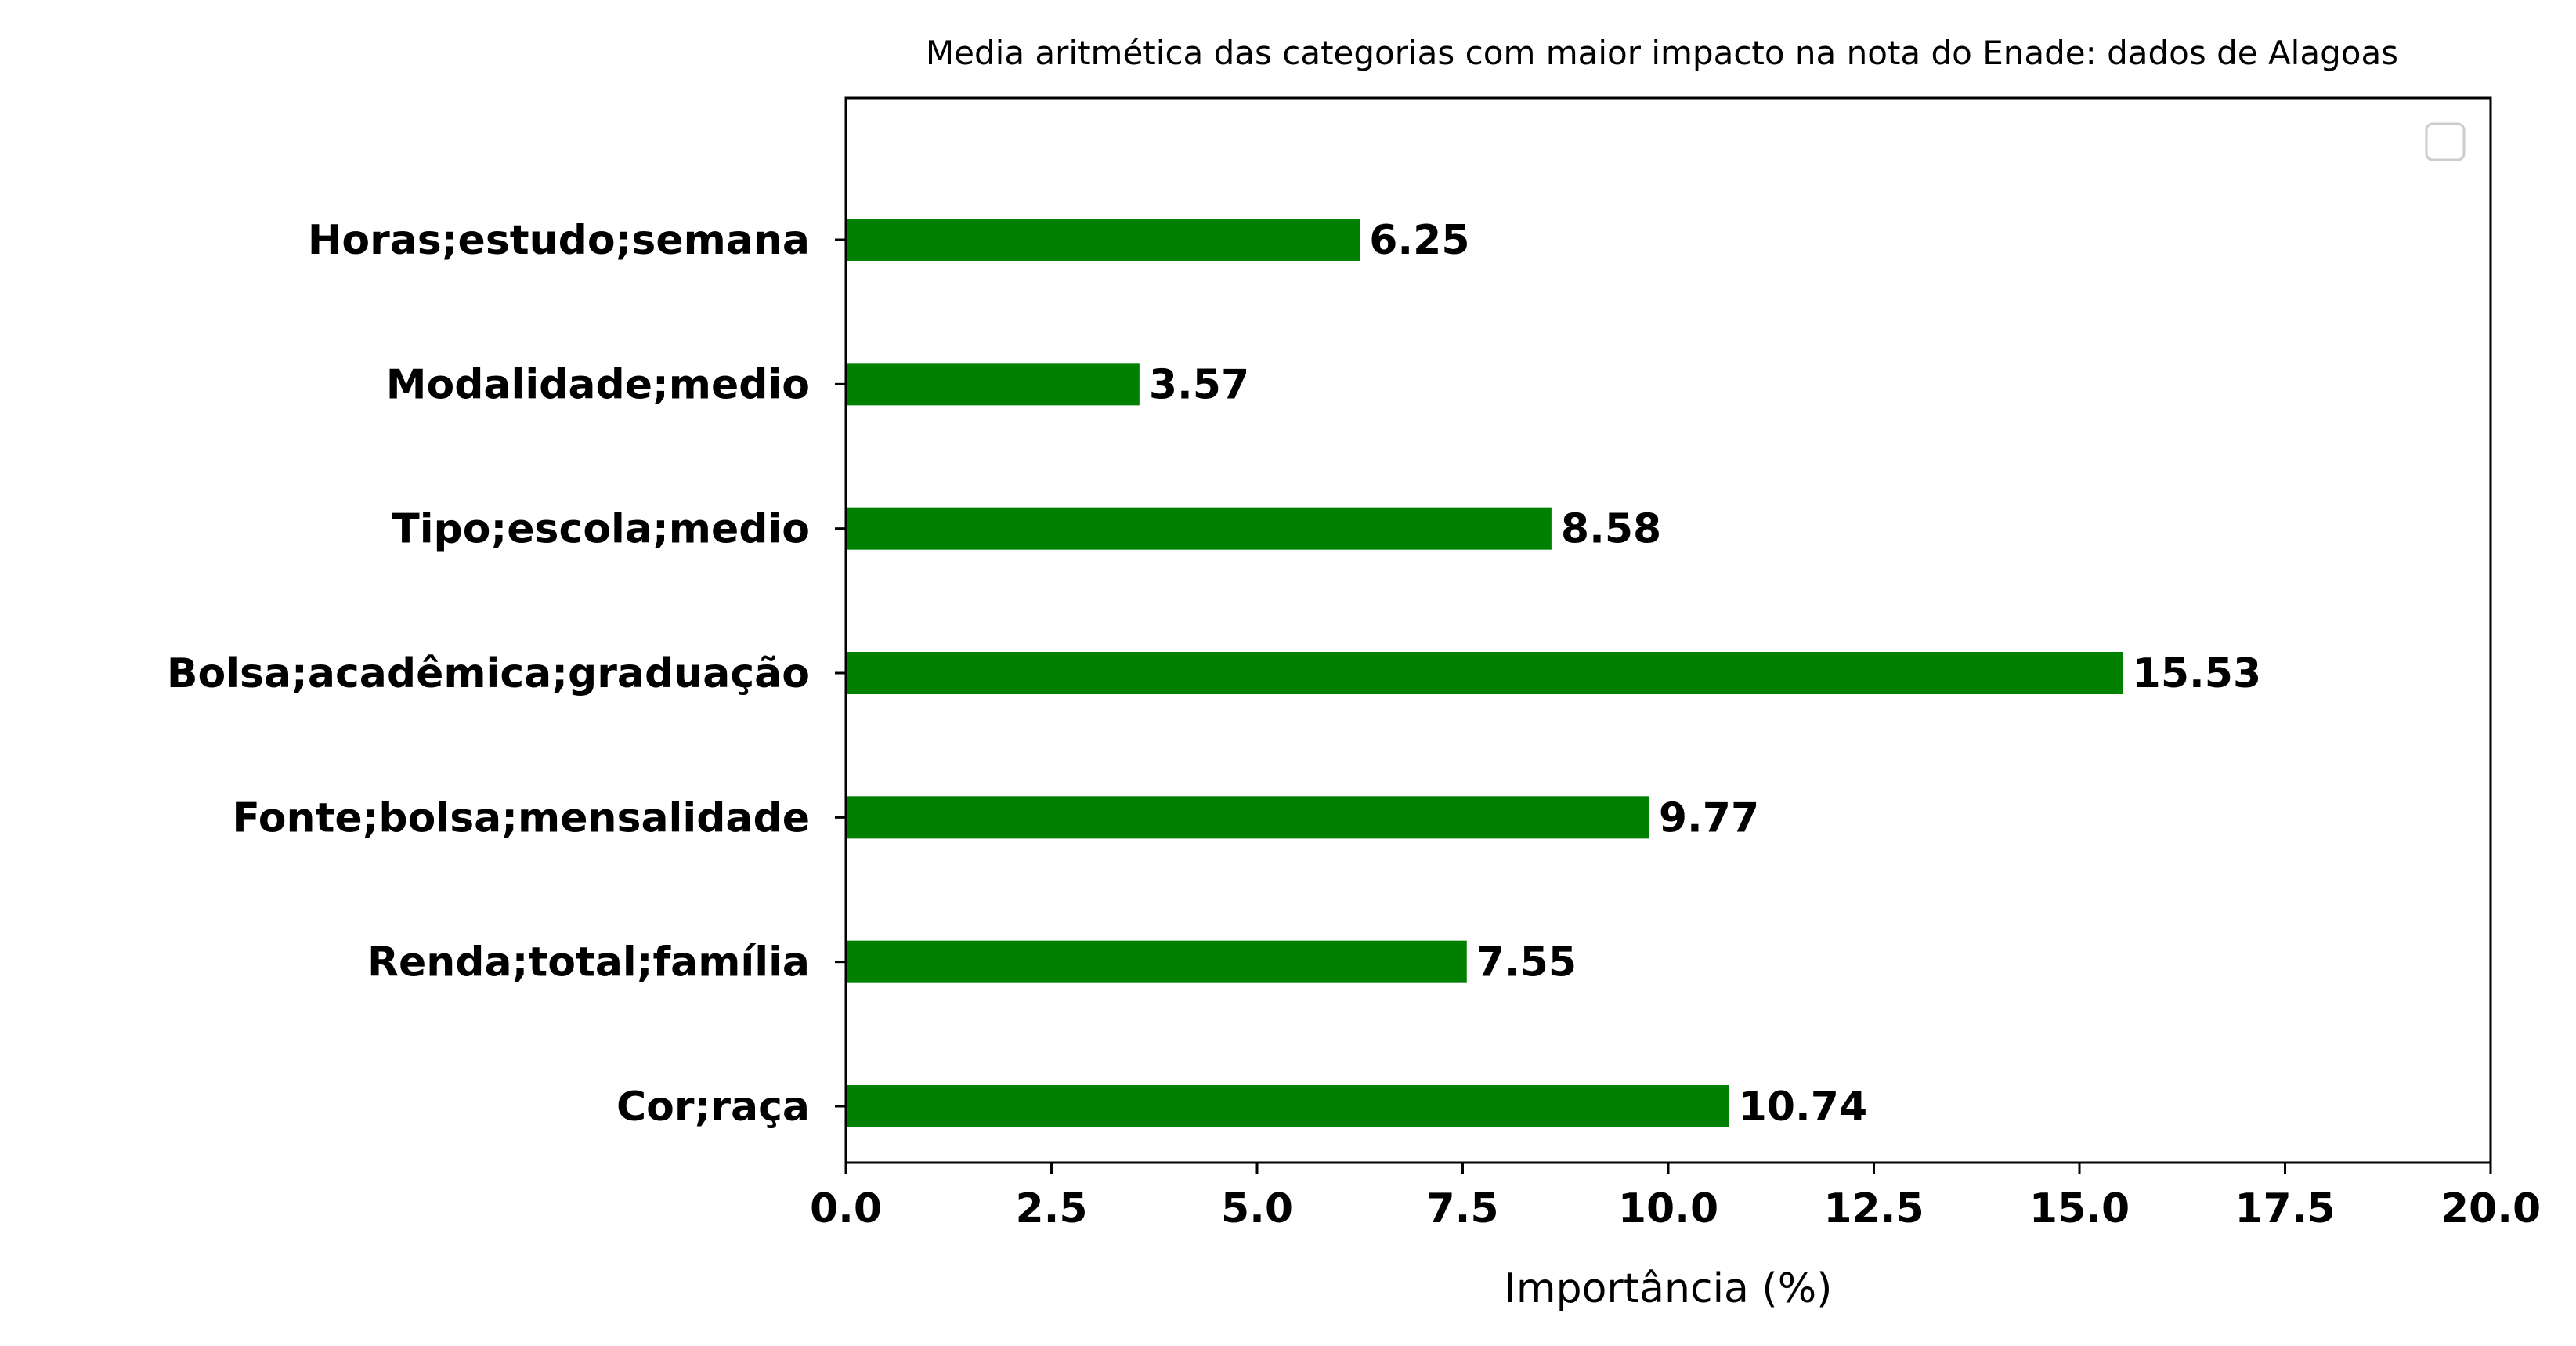  I want to click on x-tick-label: 15.0, so click(2079, 1208).